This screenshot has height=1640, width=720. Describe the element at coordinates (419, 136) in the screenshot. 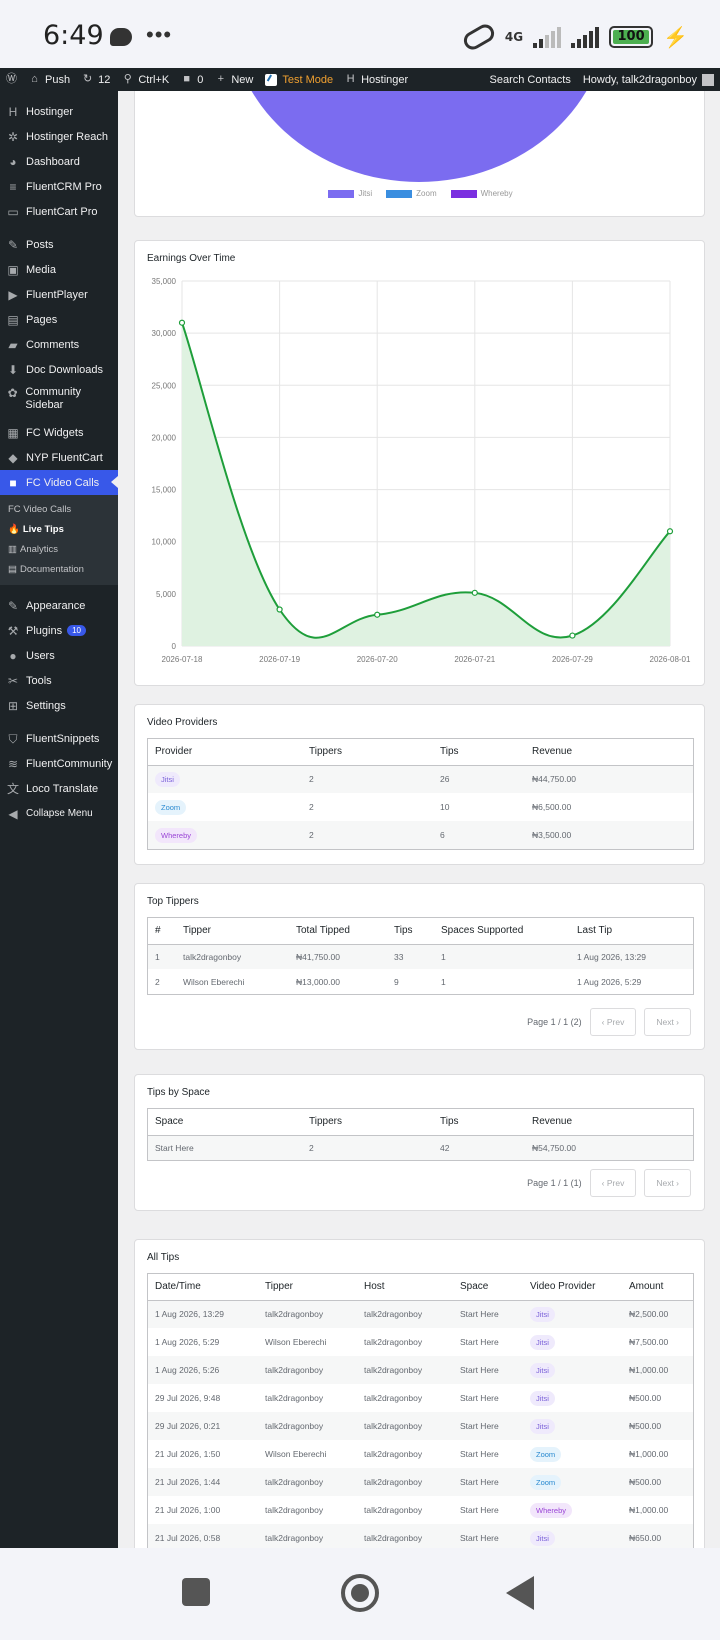

I see `pie-slice-jitsi` at that location.